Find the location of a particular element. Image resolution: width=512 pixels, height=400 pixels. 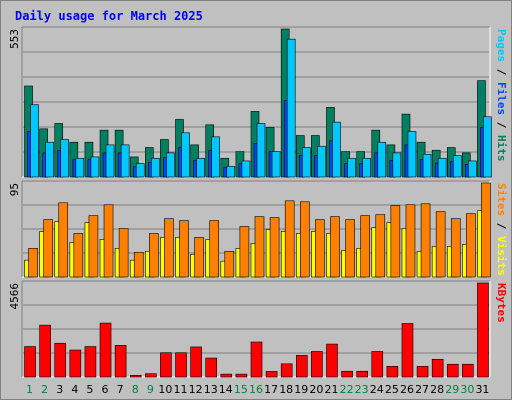

x-tick-label-day-12: 12 is located at coordinates (196, 389).